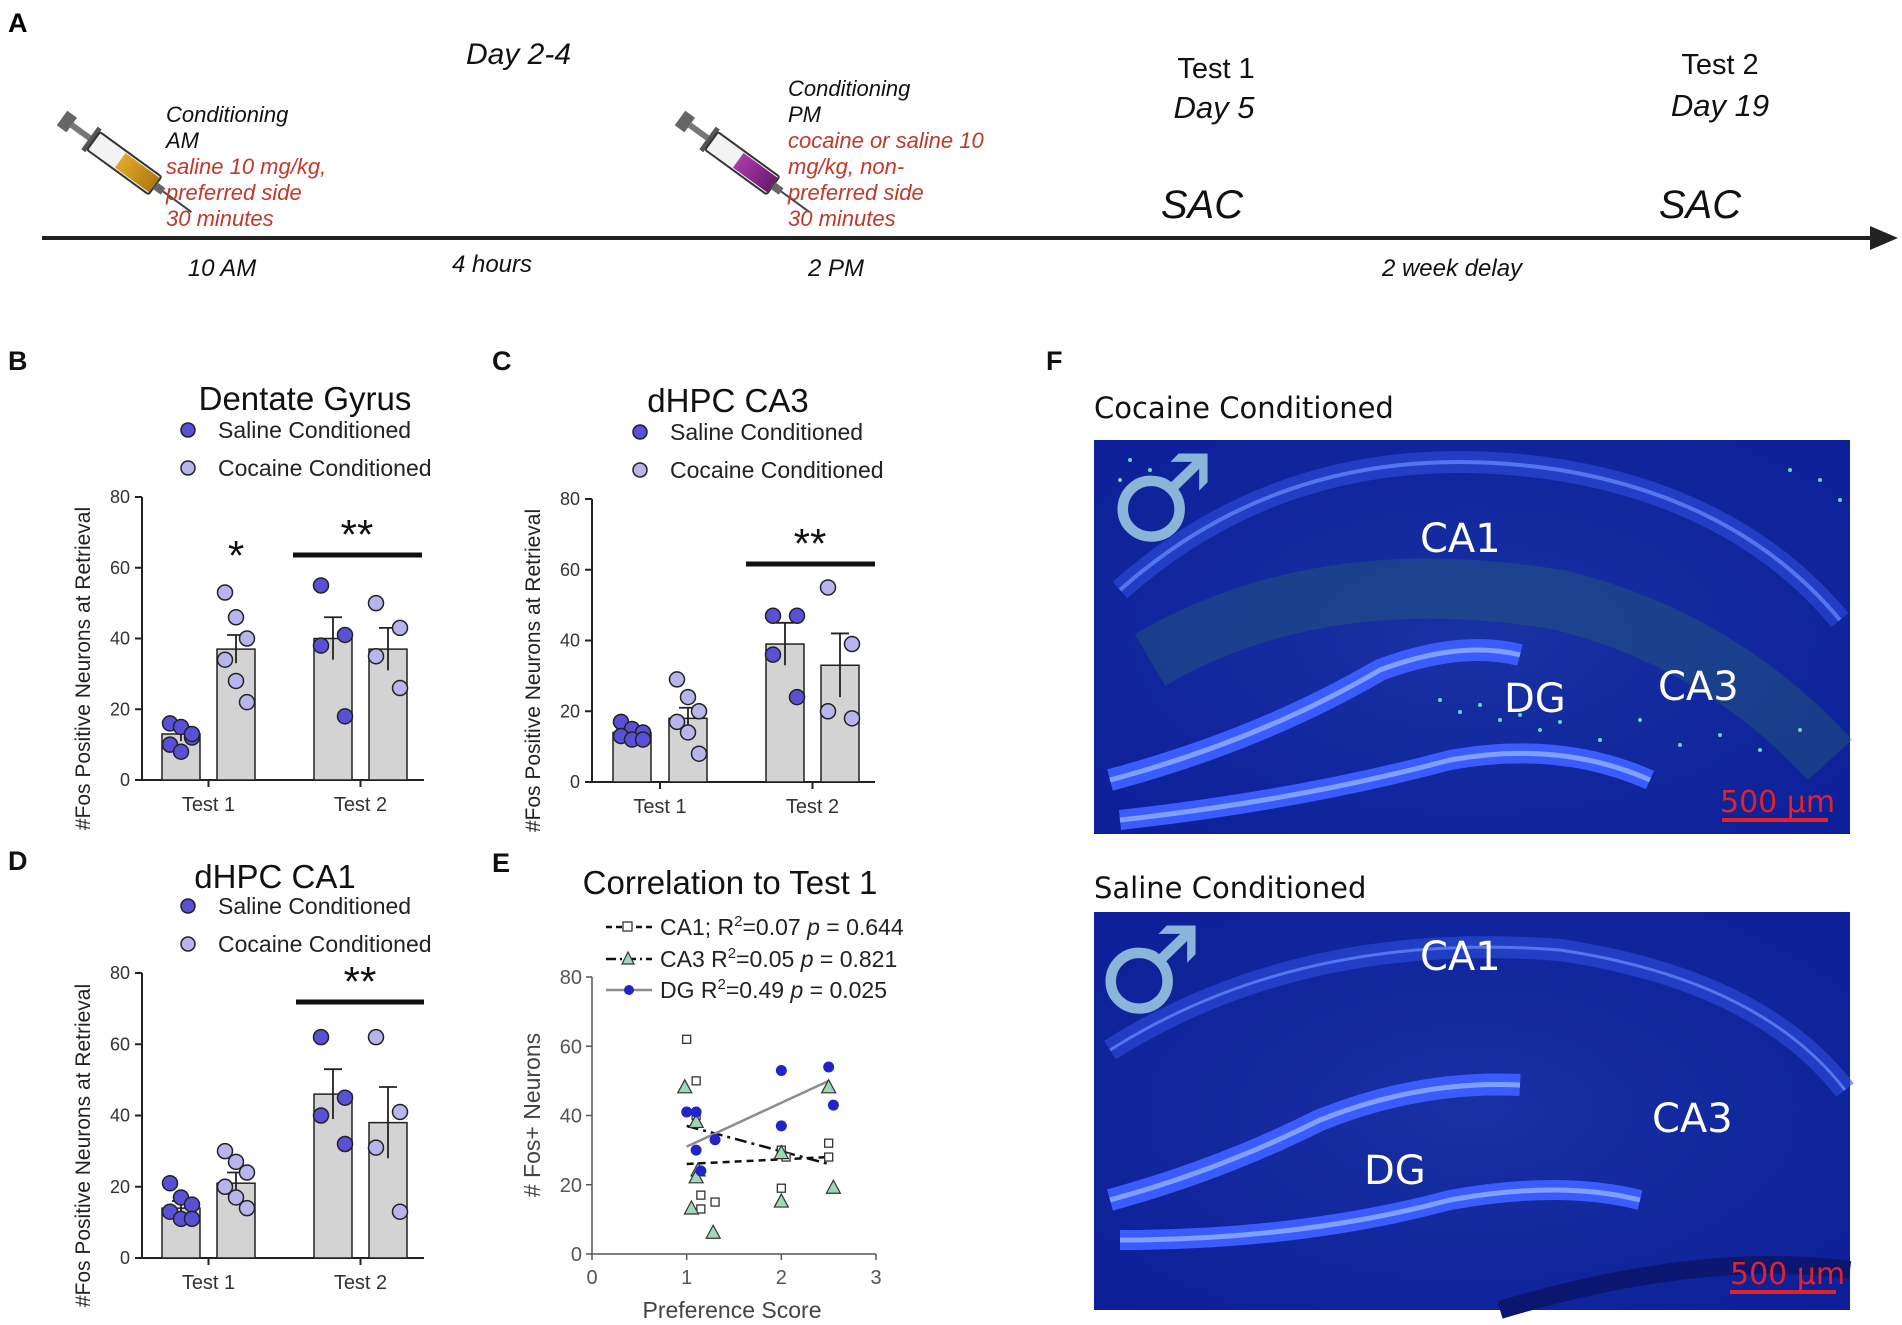 The height and width of the screenshot is (1325, 1902). Describe the element at coordinates (18, 23) in the screenshot. I see `panel-letter-a: A` at that location.